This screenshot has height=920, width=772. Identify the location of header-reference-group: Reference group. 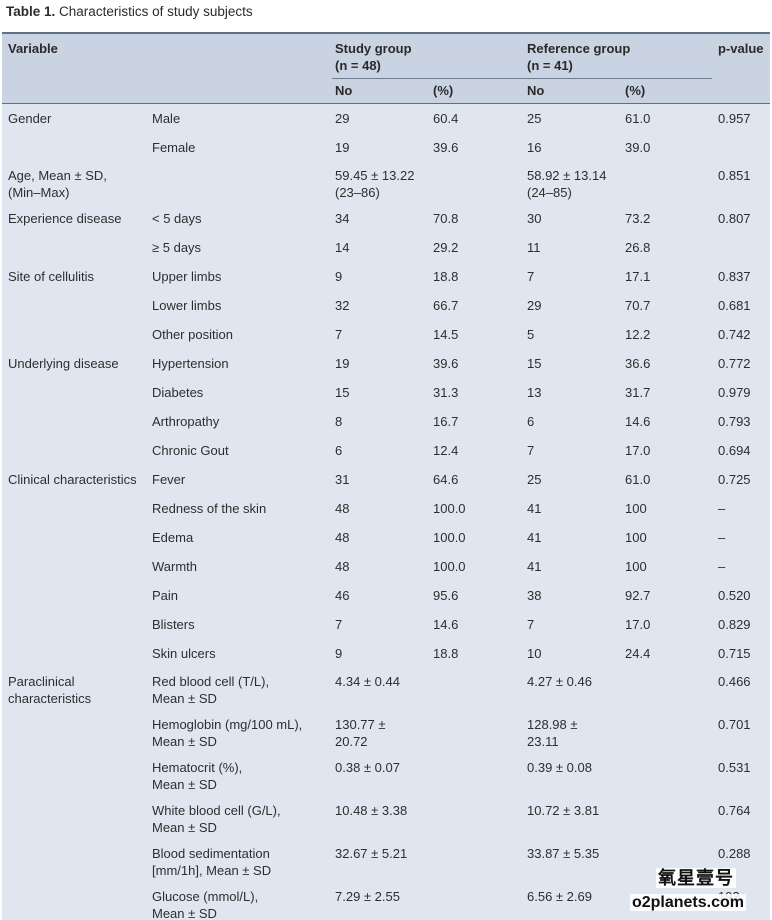
(579, 48).